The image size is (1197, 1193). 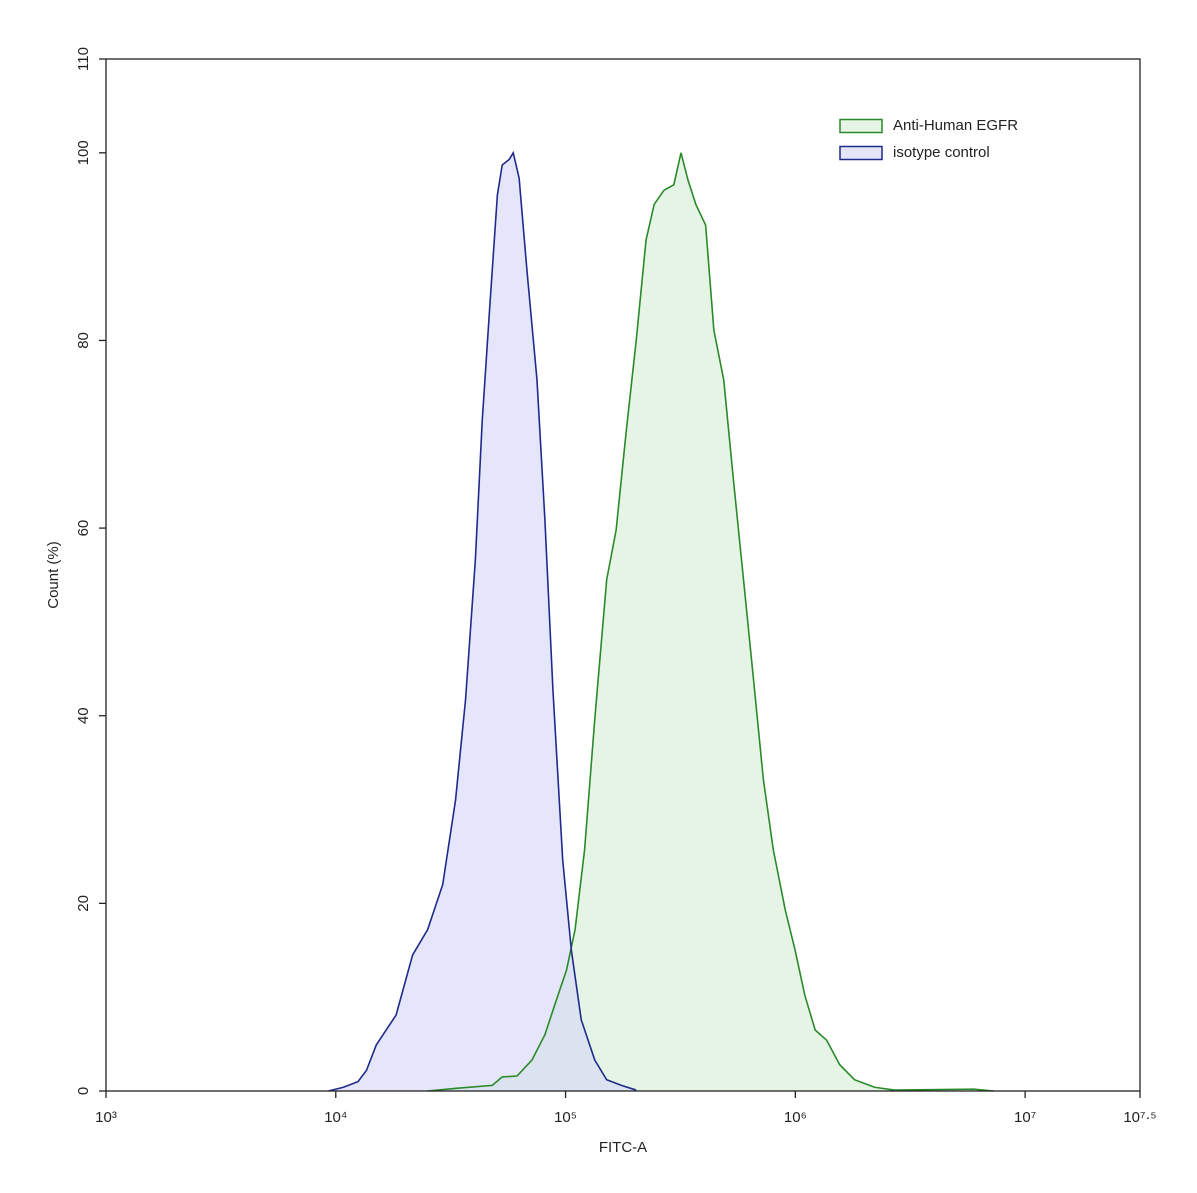 What do you see at coordinates (83, 1091) in the screenshot?
I see `y-tick-label: 0` at bounding box center [83, 1091].